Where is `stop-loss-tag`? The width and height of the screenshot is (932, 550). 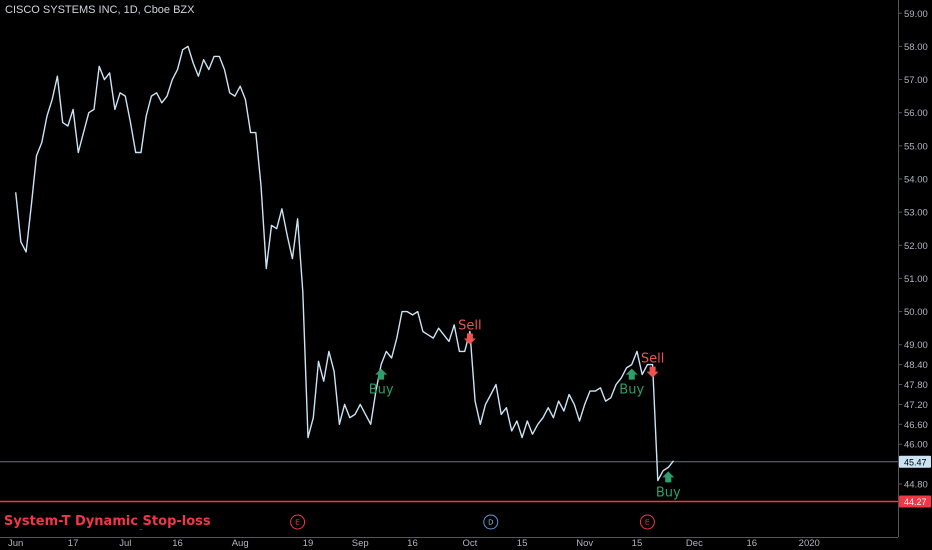
stop-loss-tag is located at coordinates (915, 501).